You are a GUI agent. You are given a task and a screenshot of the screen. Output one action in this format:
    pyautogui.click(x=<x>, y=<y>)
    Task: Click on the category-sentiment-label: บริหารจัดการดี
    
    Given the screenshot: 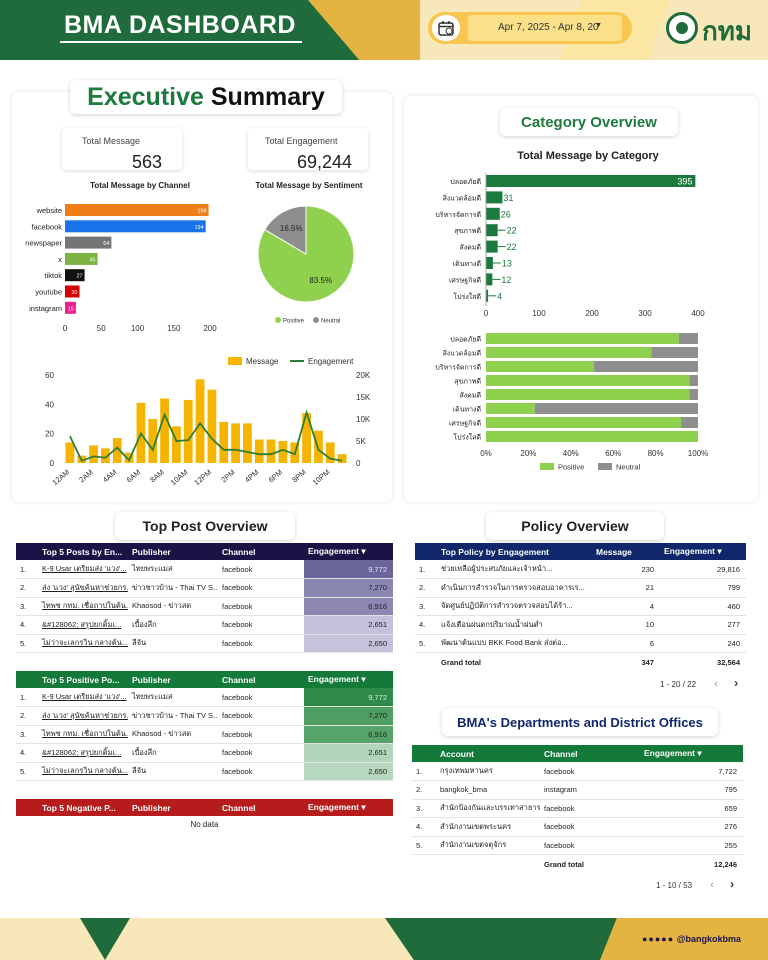 What is the action you would take?
    pyautogui.click(x=458, y=368)
    